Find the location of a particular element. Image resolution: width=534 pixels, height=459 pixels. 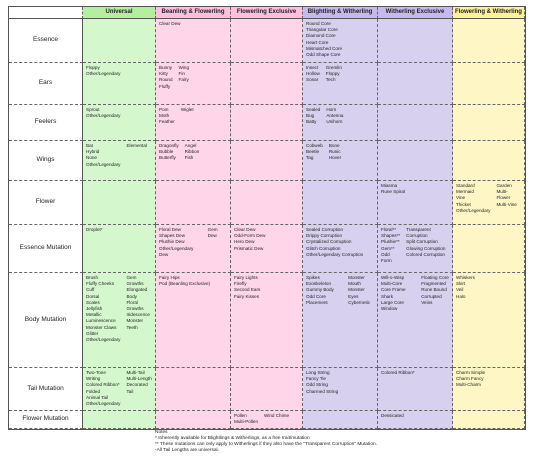

item: Animal Tail is located at coordinates (97, 397).